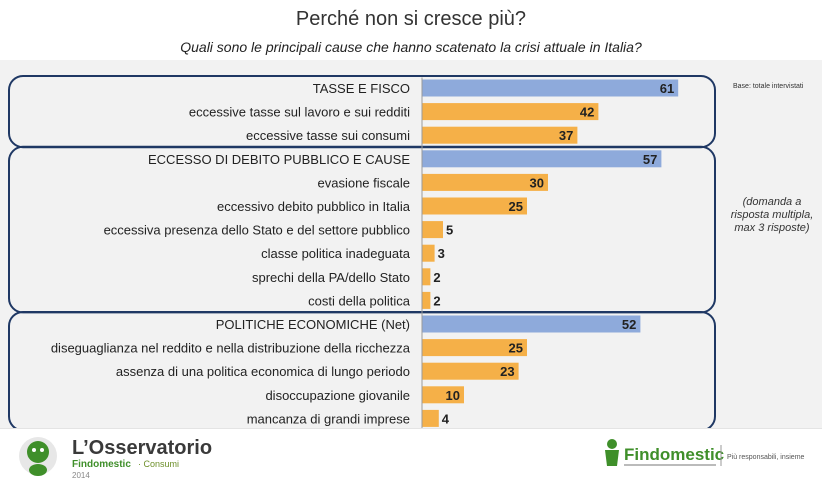 Image resolution: width=822 pixels, height=483 pixels. Describe the element at coordinates (768, 86) in the screenshot. I see `base-note: Base: totale intervistati` at that location.